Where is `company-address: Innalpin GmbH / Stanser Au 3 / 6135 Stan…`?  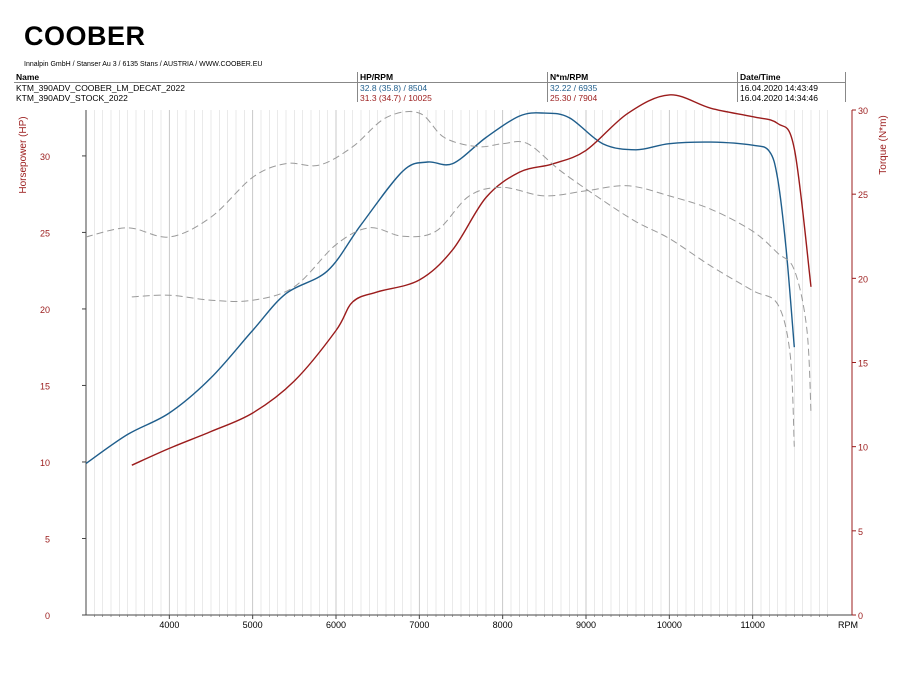
company-address: Innalpin GmbH / Stanser Au 3 / 6135 Stan… is located at coordinates (143, 64).